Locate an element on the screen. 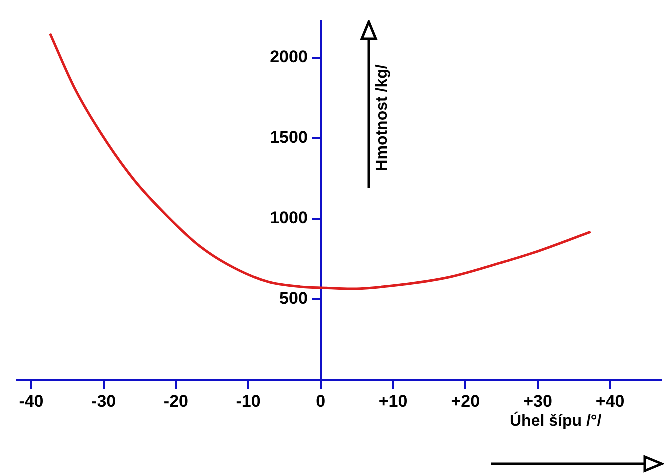  y-tick-label: 1000 is located at coordinates (289, 218).